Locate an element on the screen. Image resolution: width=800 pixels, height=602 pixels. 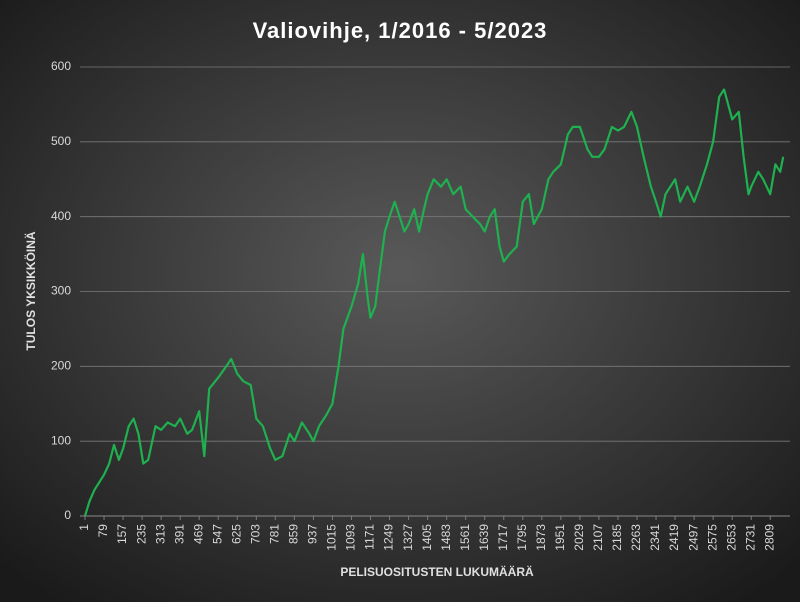
x-tick-label: 2107 is located at coordinates (598, 537).